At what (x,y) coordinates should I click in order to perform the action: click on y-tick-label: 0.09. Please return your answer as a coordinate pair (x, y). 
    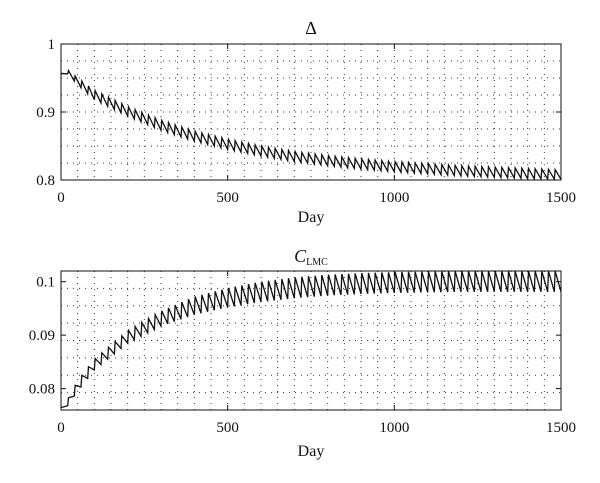
    Looking at the image, I should click on (42, 336).